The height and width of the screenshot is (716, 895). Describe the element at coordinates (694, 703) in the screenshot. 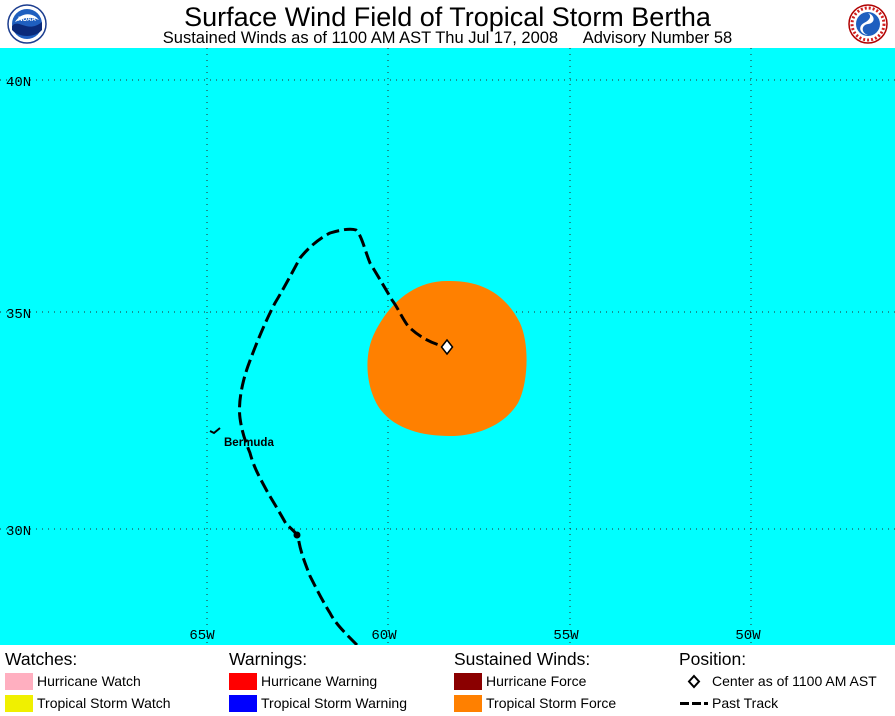

I see `dashed-line-icon` at that location.